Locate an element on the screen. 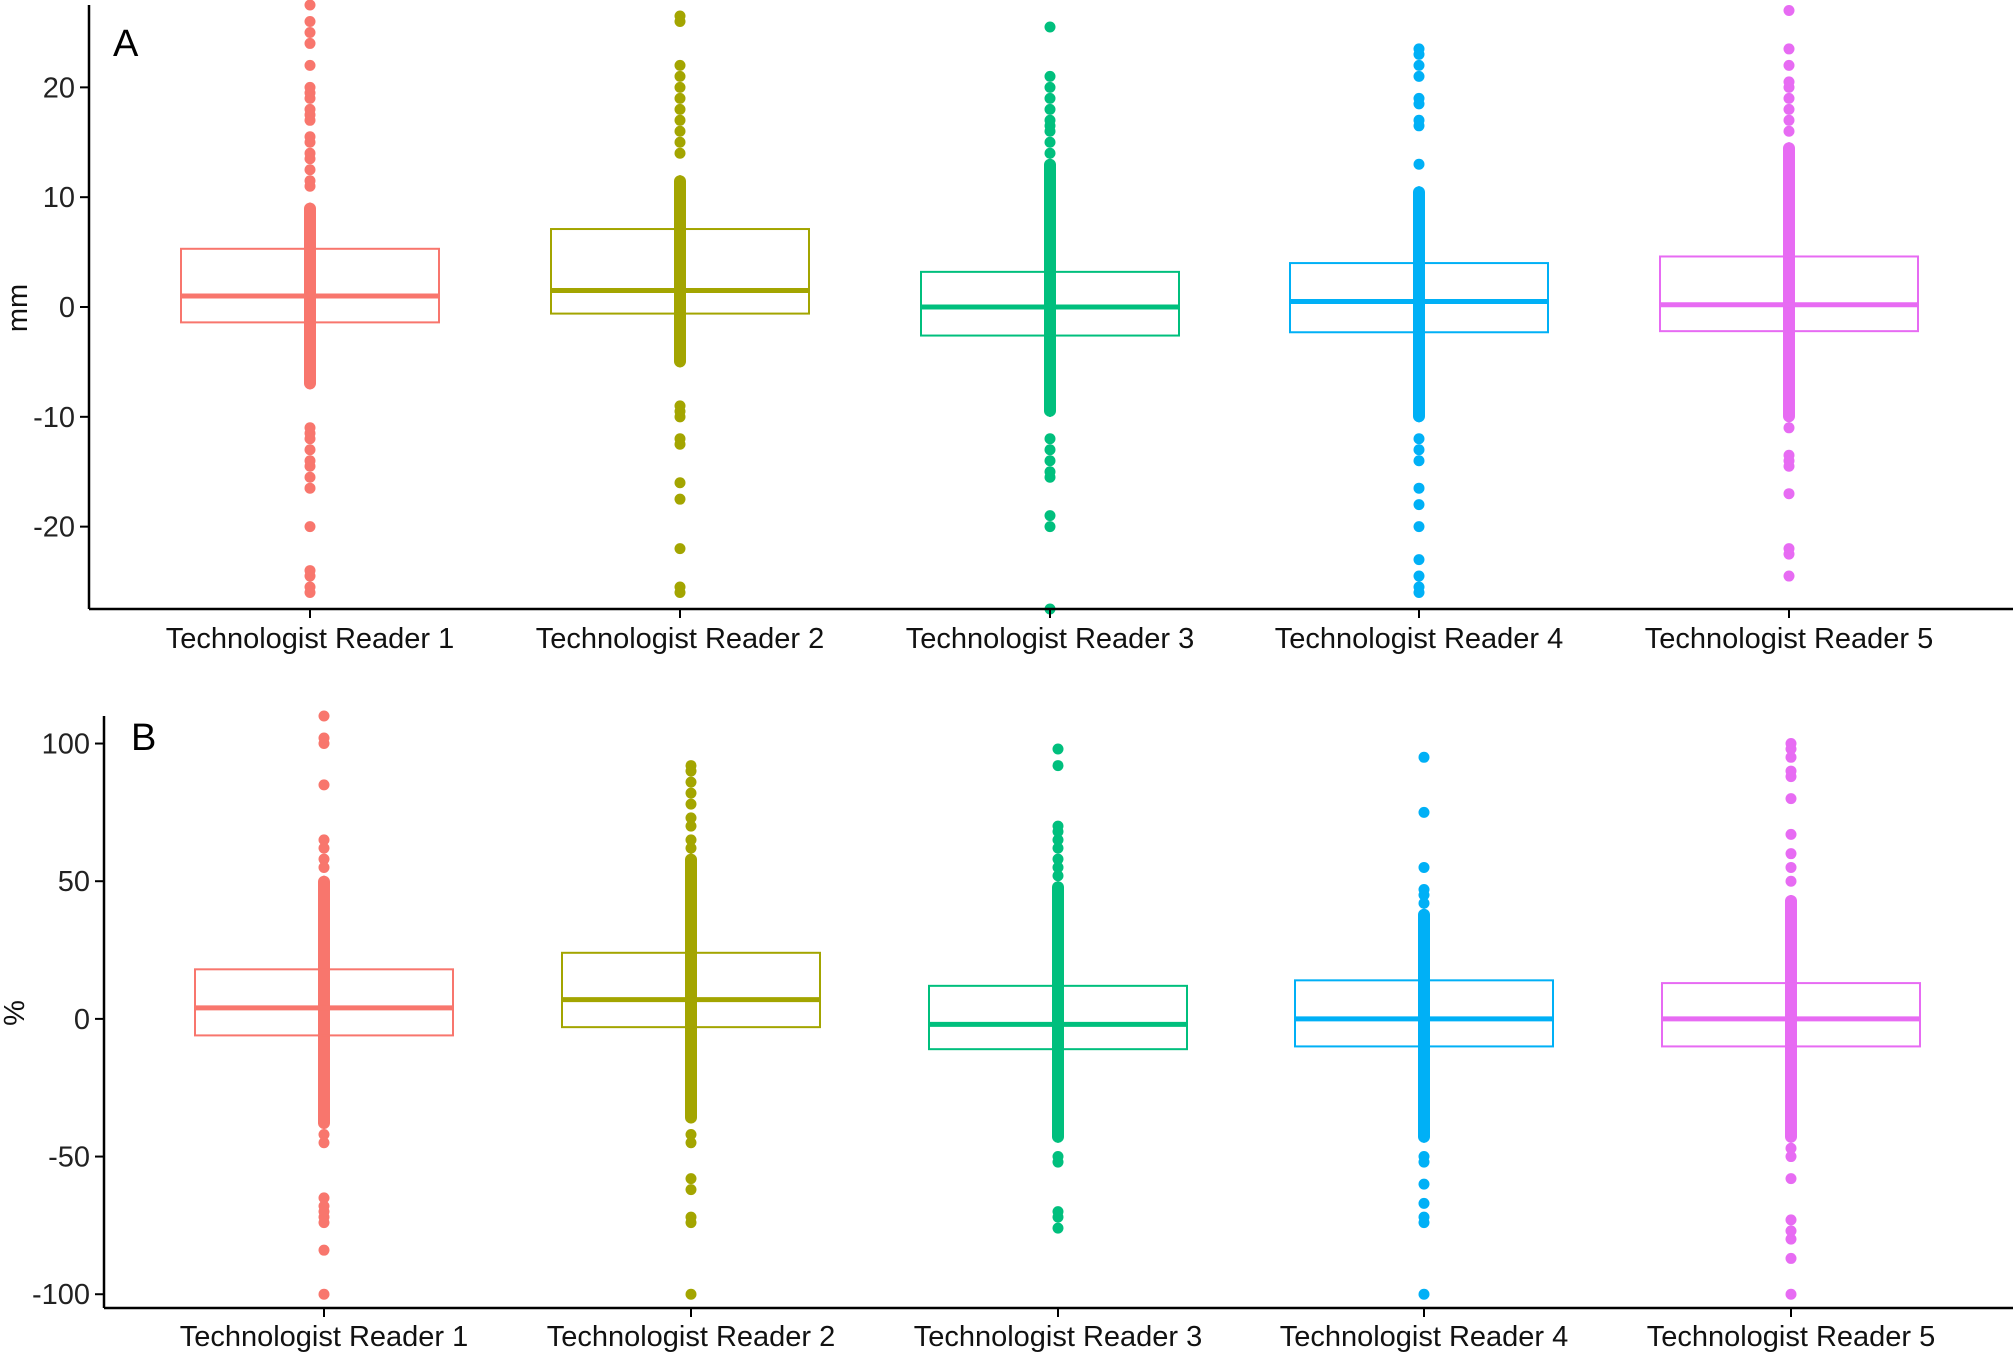 The width and height of the screenshot is (2013, 1358). panel-a-y-axis-title: mm is located at coordinates (18, 308).